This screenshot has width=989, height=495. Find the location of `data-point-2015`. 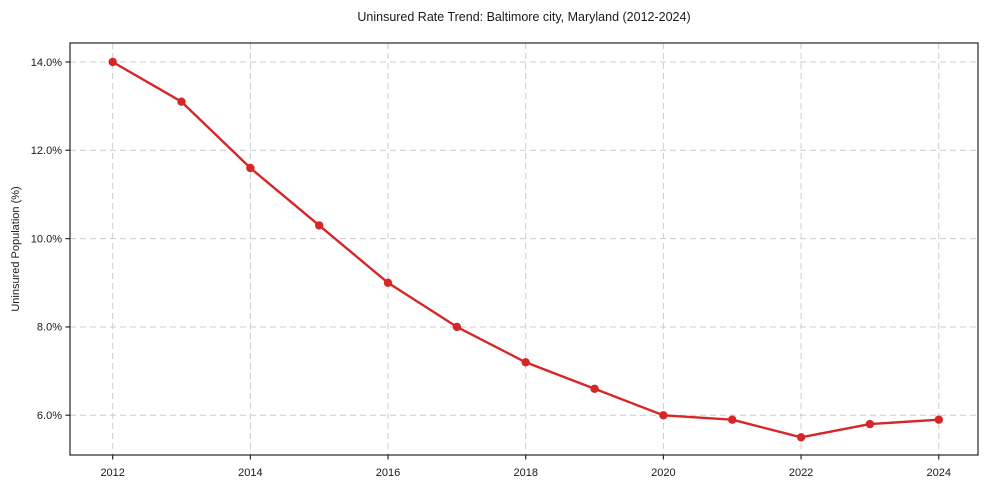

data-point-2015 is located at coordinates (319, 225).